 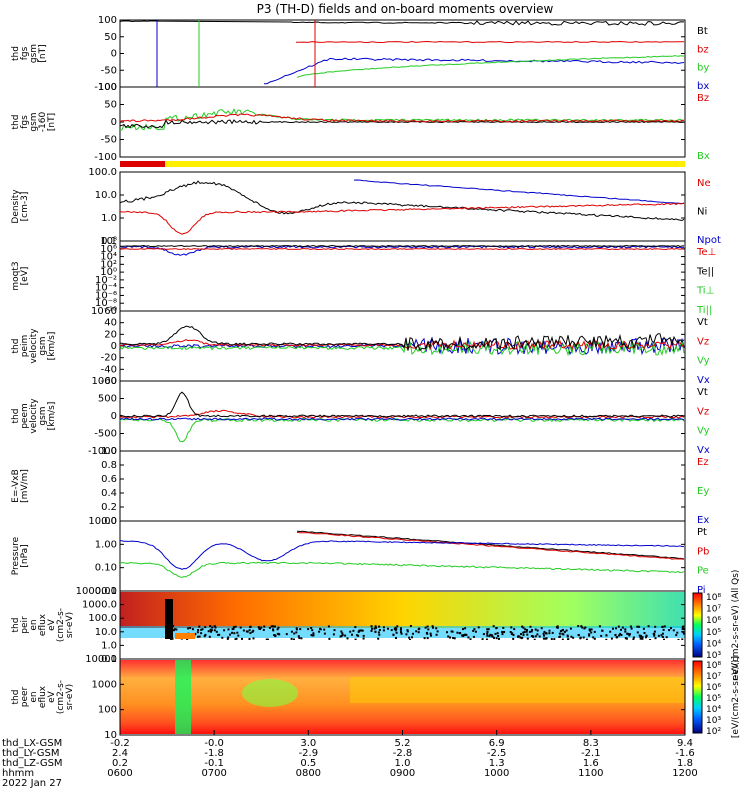 I want to click on trace-peim-vt, so click(x=402, y=338).